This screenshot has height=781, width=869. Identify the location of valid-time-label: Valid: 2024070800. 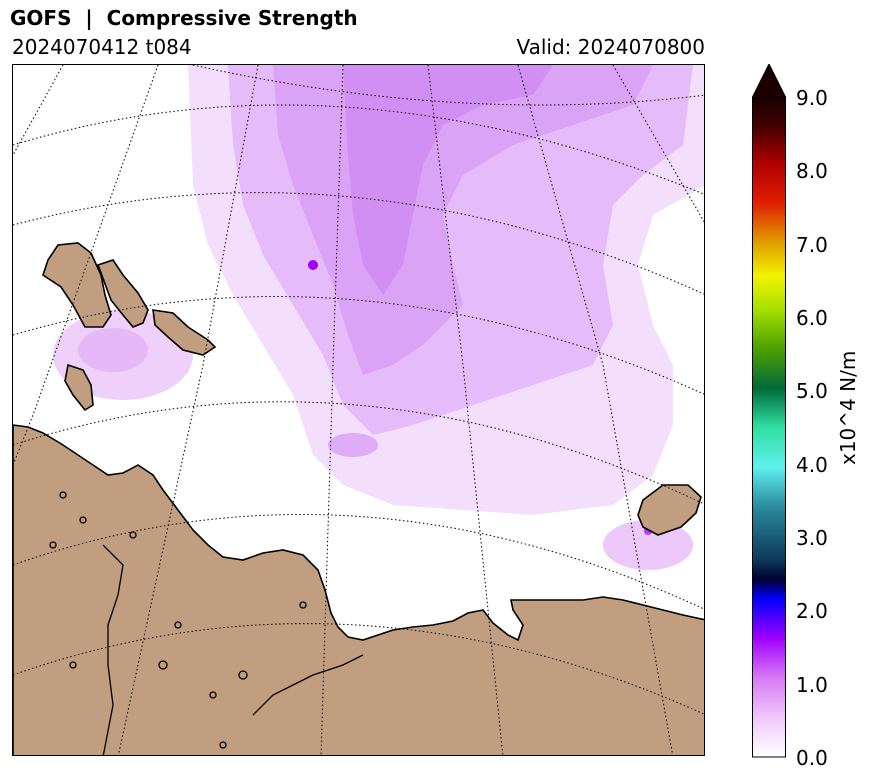
(610, 47).